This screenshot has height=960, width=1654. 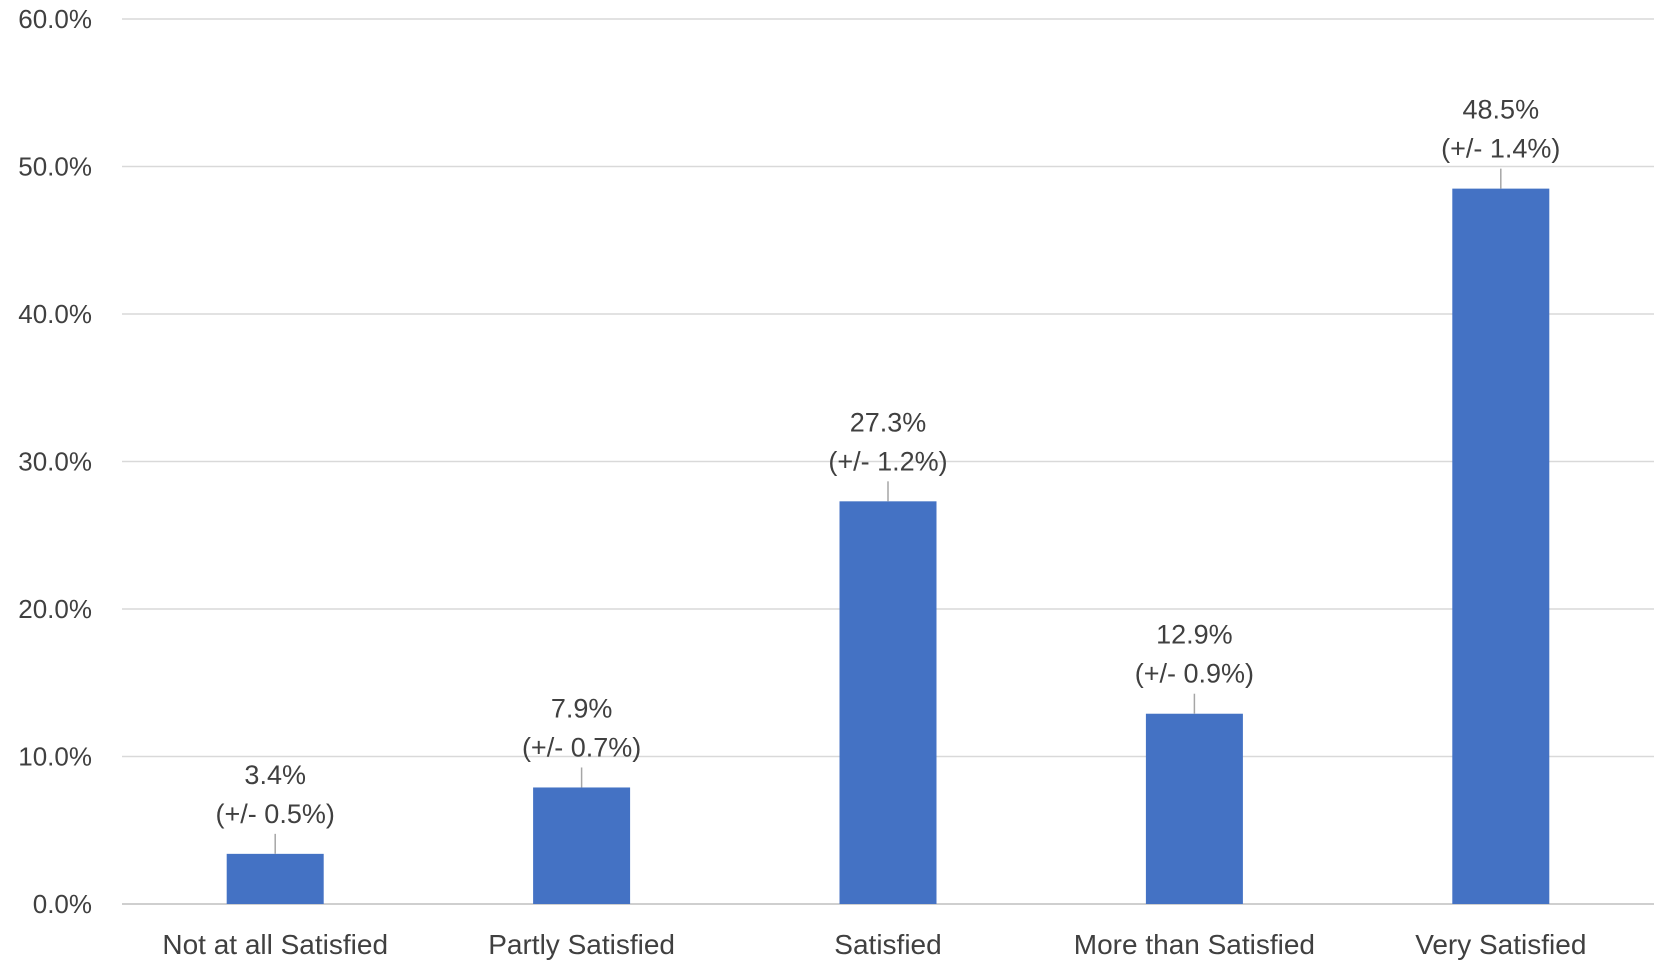 What do you see at coordinates (55, 19) in the screenshot?
I see `y-tick-label: 60.0%` at bounding box center [55, 19].